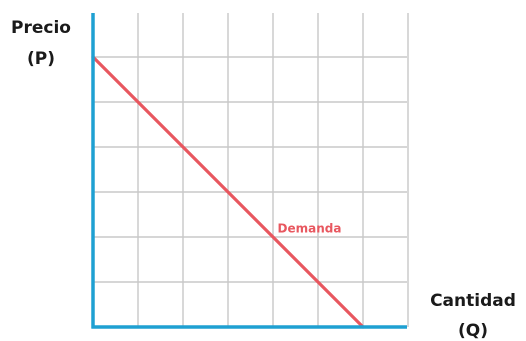 This screenshot has width=526, height=341. I want to click on y-axis-label-line-1: Precio, so click(41, 28).